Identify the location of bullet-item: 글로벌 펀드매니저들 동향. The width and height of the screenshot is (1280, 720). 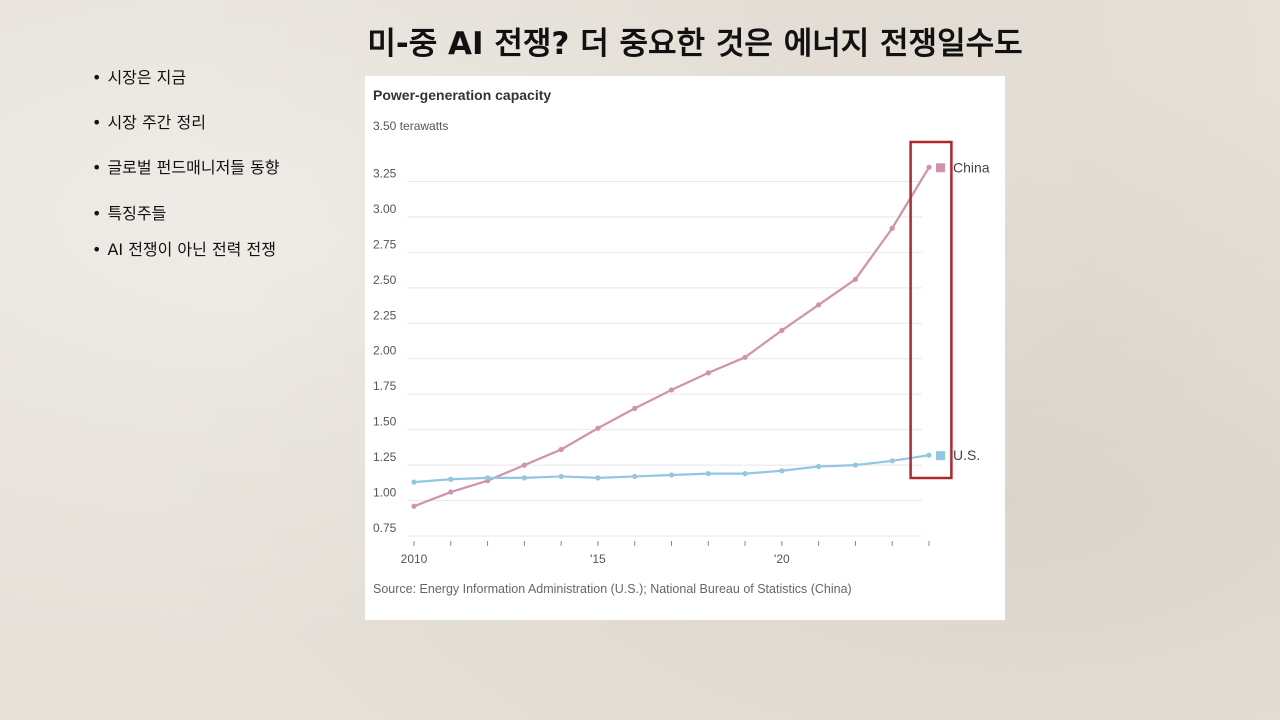
(185, 166).